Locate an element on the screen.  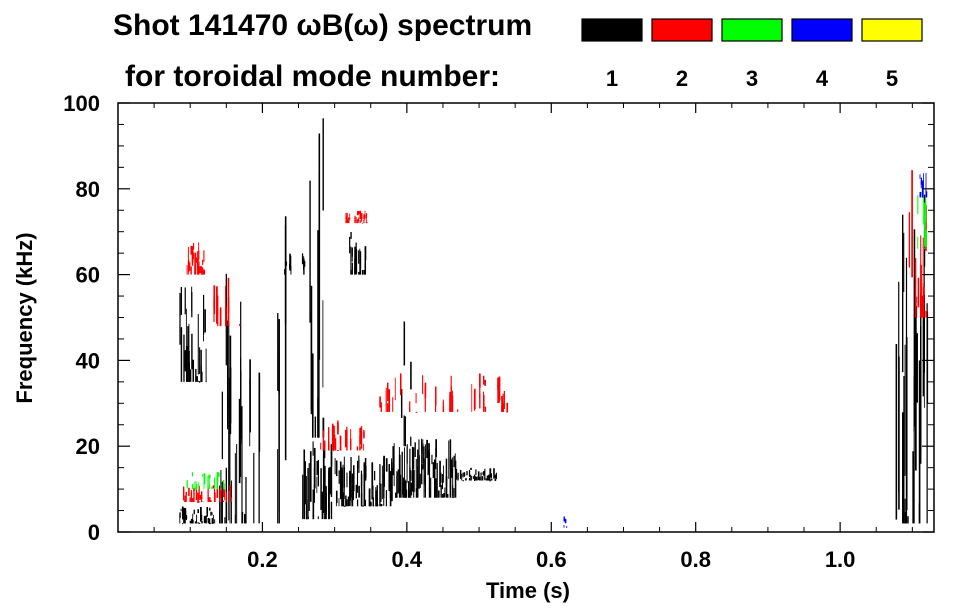
y-tick-label: 60 is located at coordinates (88, 275).